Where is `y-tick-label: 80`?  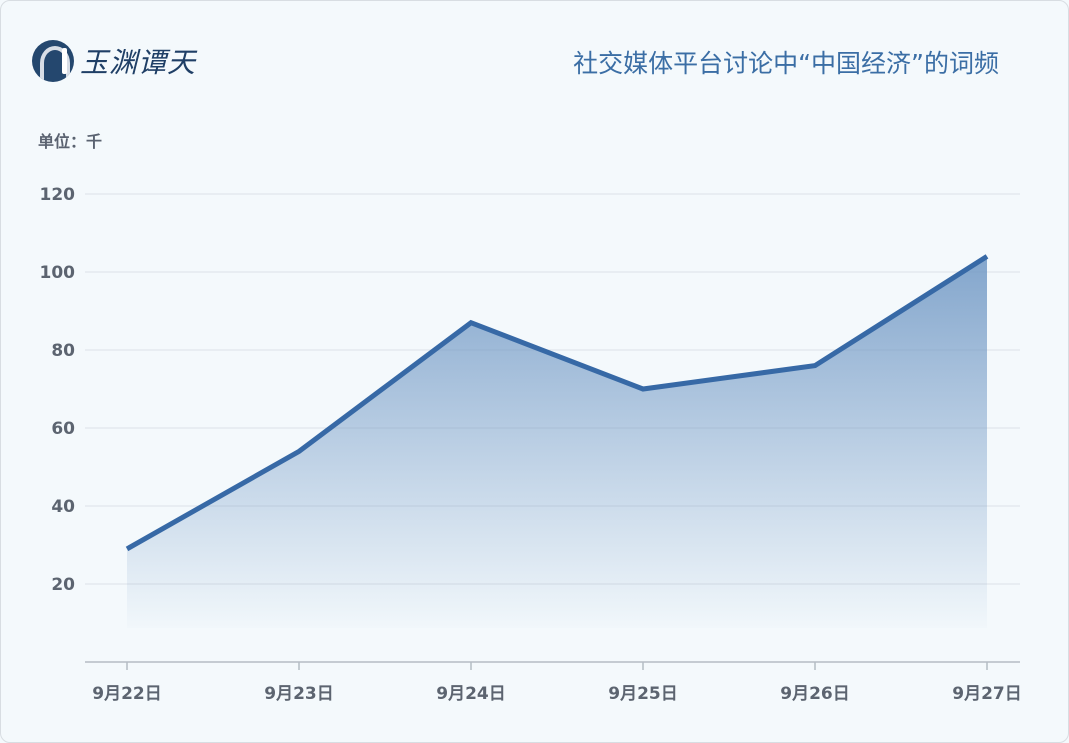 y-tick-label: 80 is located at coordinates (63, 351).